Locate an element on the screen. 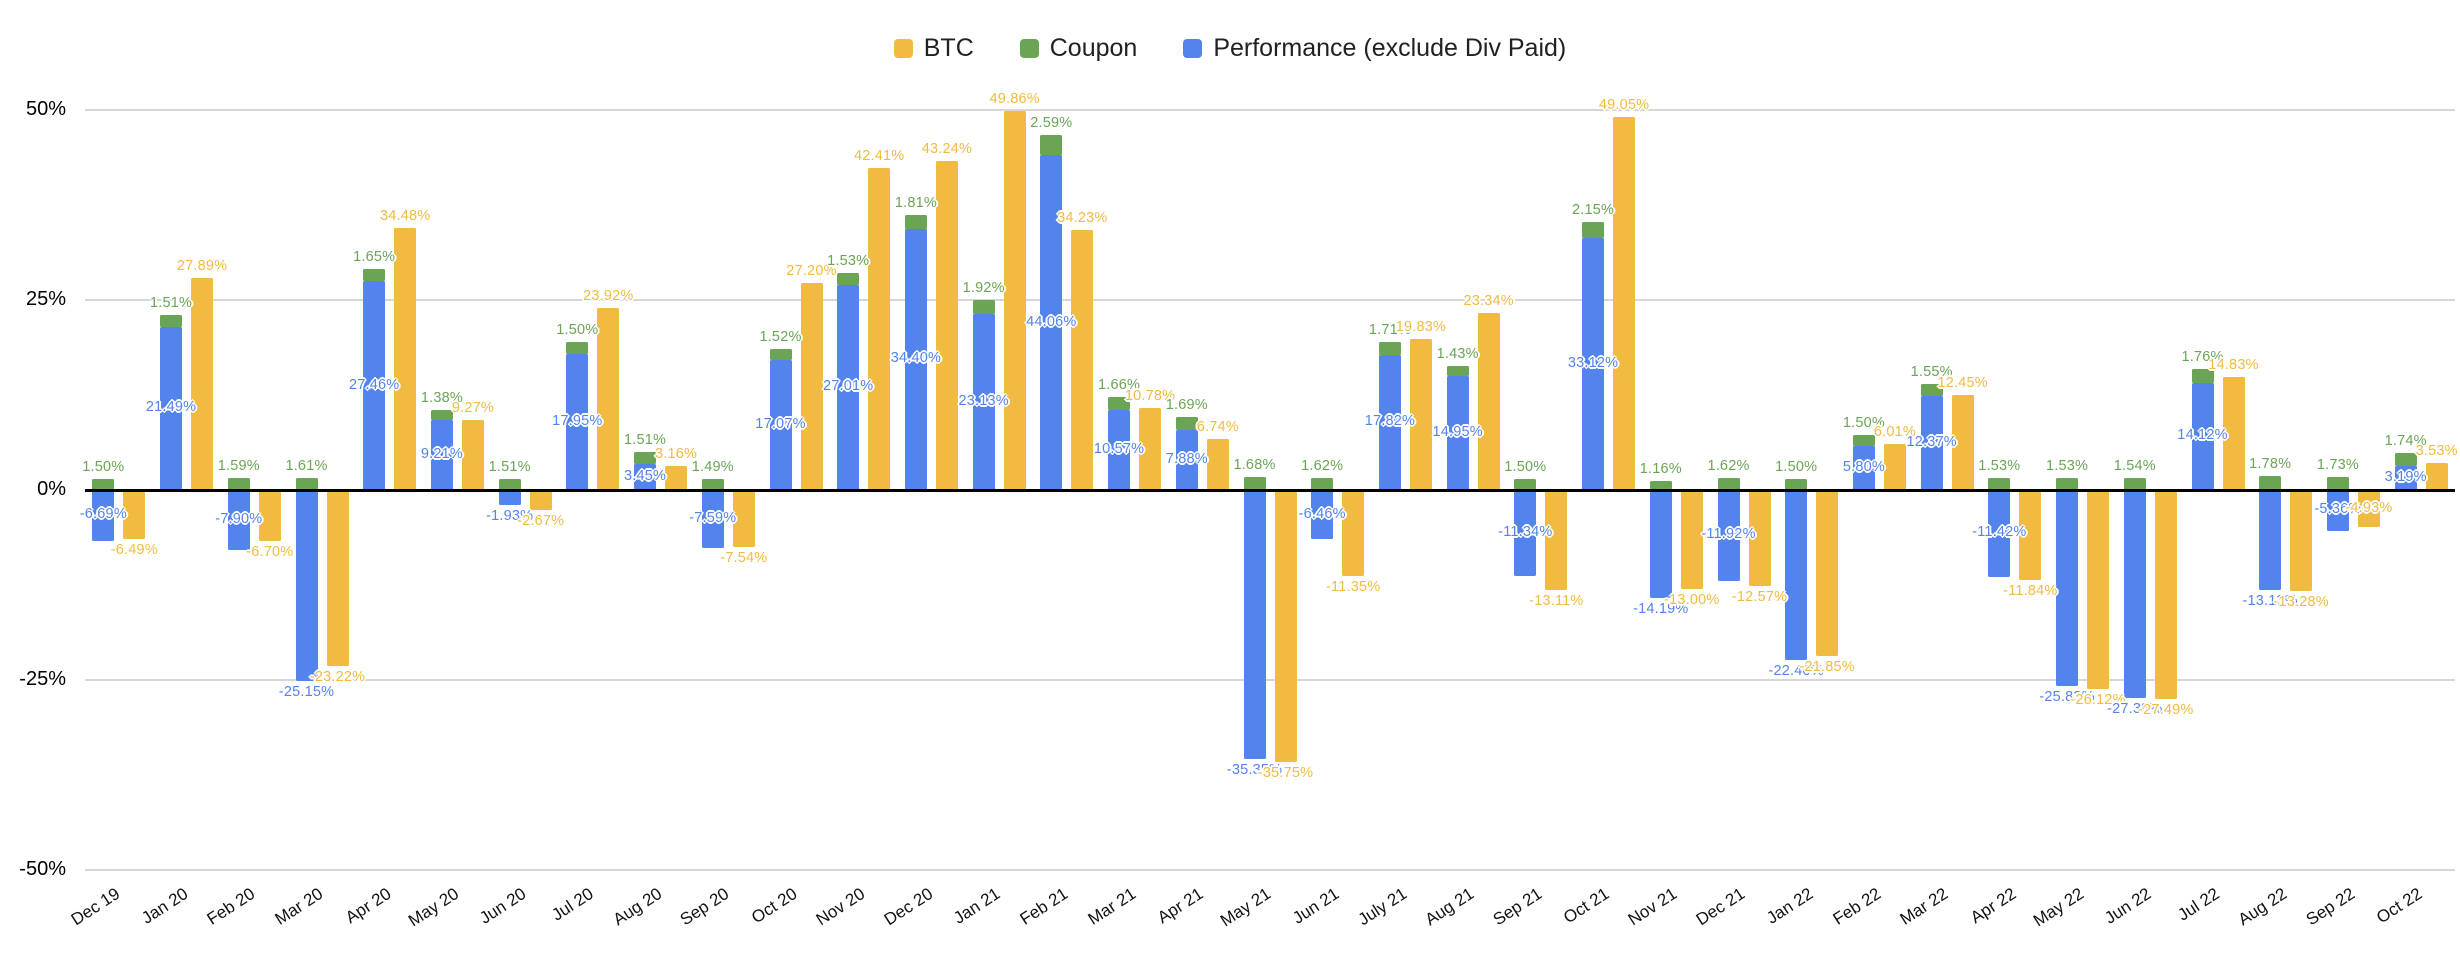 This screenshot has width=2460, height=958. performance-value-label: 12.37% is located at coordinates (1931, 441).